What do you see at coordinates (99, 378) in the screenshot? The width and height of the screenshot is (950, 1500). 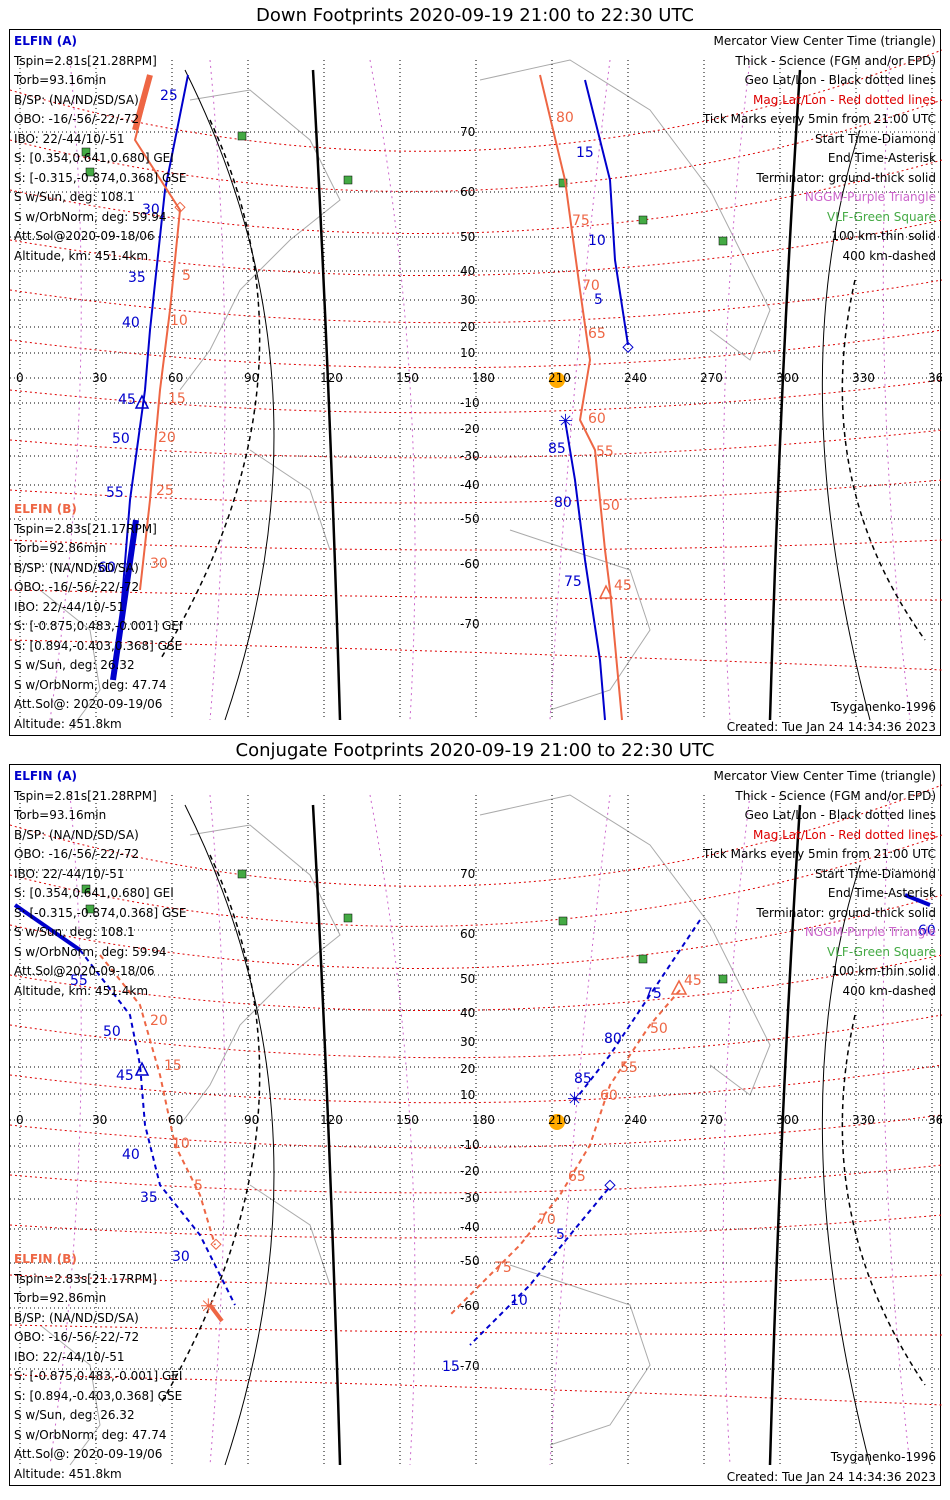 I see `lon-tick-label: 30` at bounding box center [99, 378].